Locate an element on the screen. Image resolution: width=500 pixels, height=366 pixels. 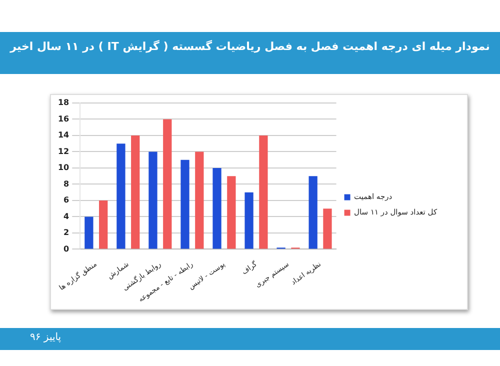
y-tick-label: 0 is located at coordinates (67, 249).